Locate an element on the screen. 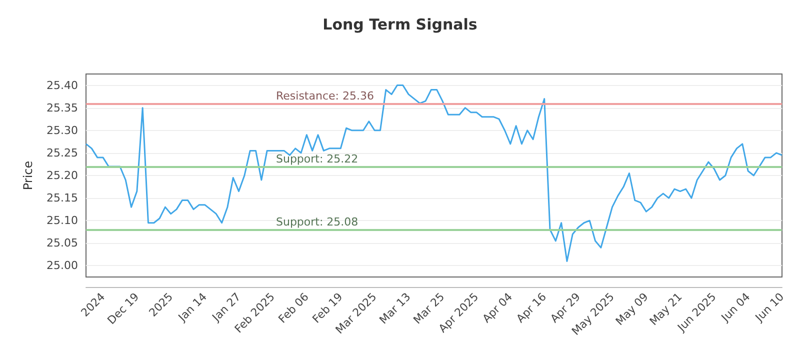 The image size is (800, 350). y-tick-label: 25.40 is located at coordinates (62, 85).